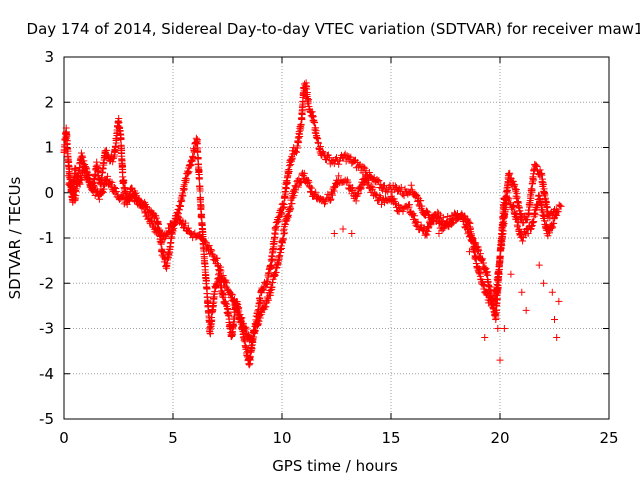  I want to click on x-tick-label: 5, so click(173, 438).